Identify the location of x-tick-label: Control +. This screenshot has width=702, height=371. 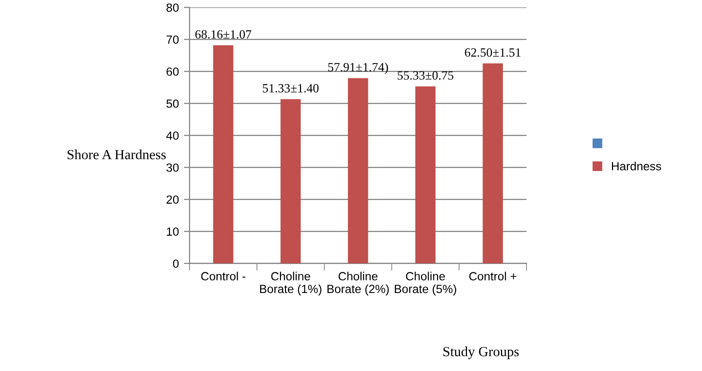
(492, 276).